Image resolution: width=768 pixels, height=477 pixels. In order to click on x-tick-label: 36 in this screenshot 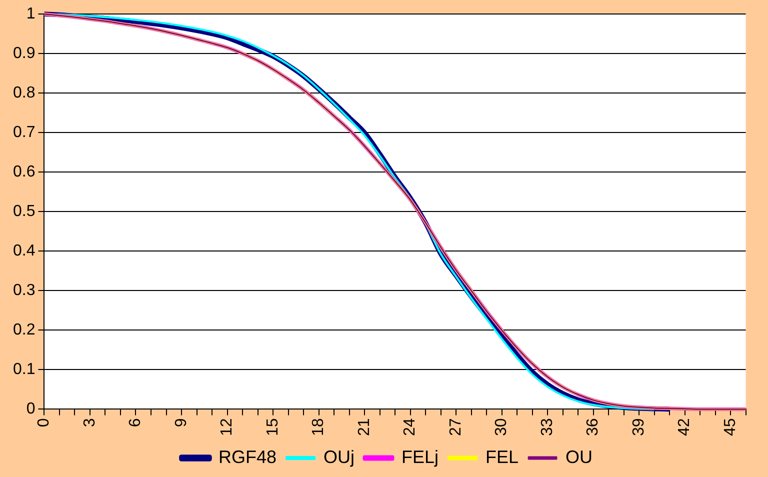, I will do `click(593, 427)`.